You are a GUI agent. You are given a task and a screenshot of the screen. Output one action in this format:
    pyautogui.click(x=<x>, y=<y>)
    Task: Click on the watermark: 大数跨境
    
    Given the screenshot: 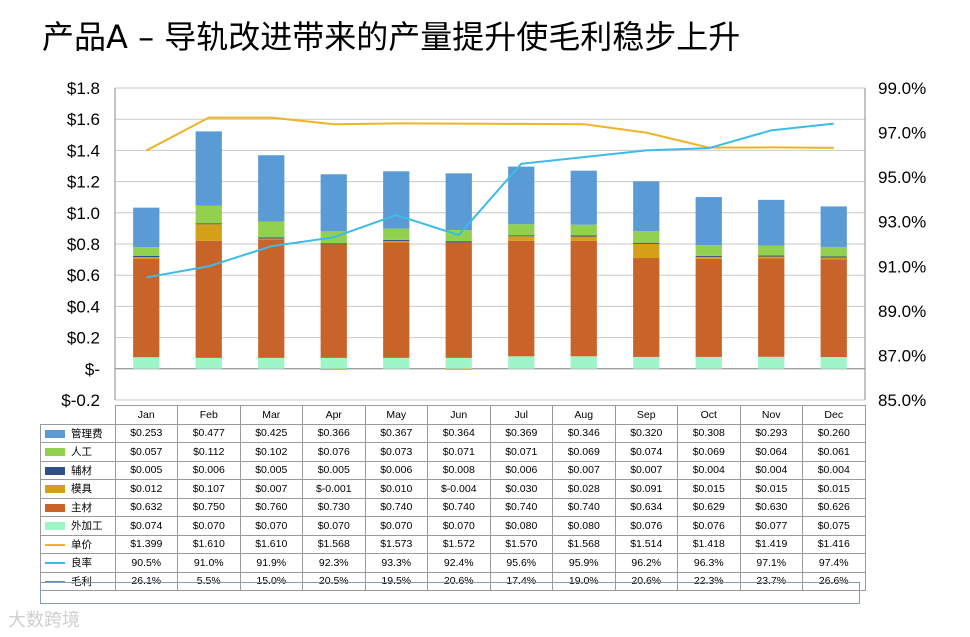 What is the action you would take?
    pyautogui.click(x=44, y=620)
    